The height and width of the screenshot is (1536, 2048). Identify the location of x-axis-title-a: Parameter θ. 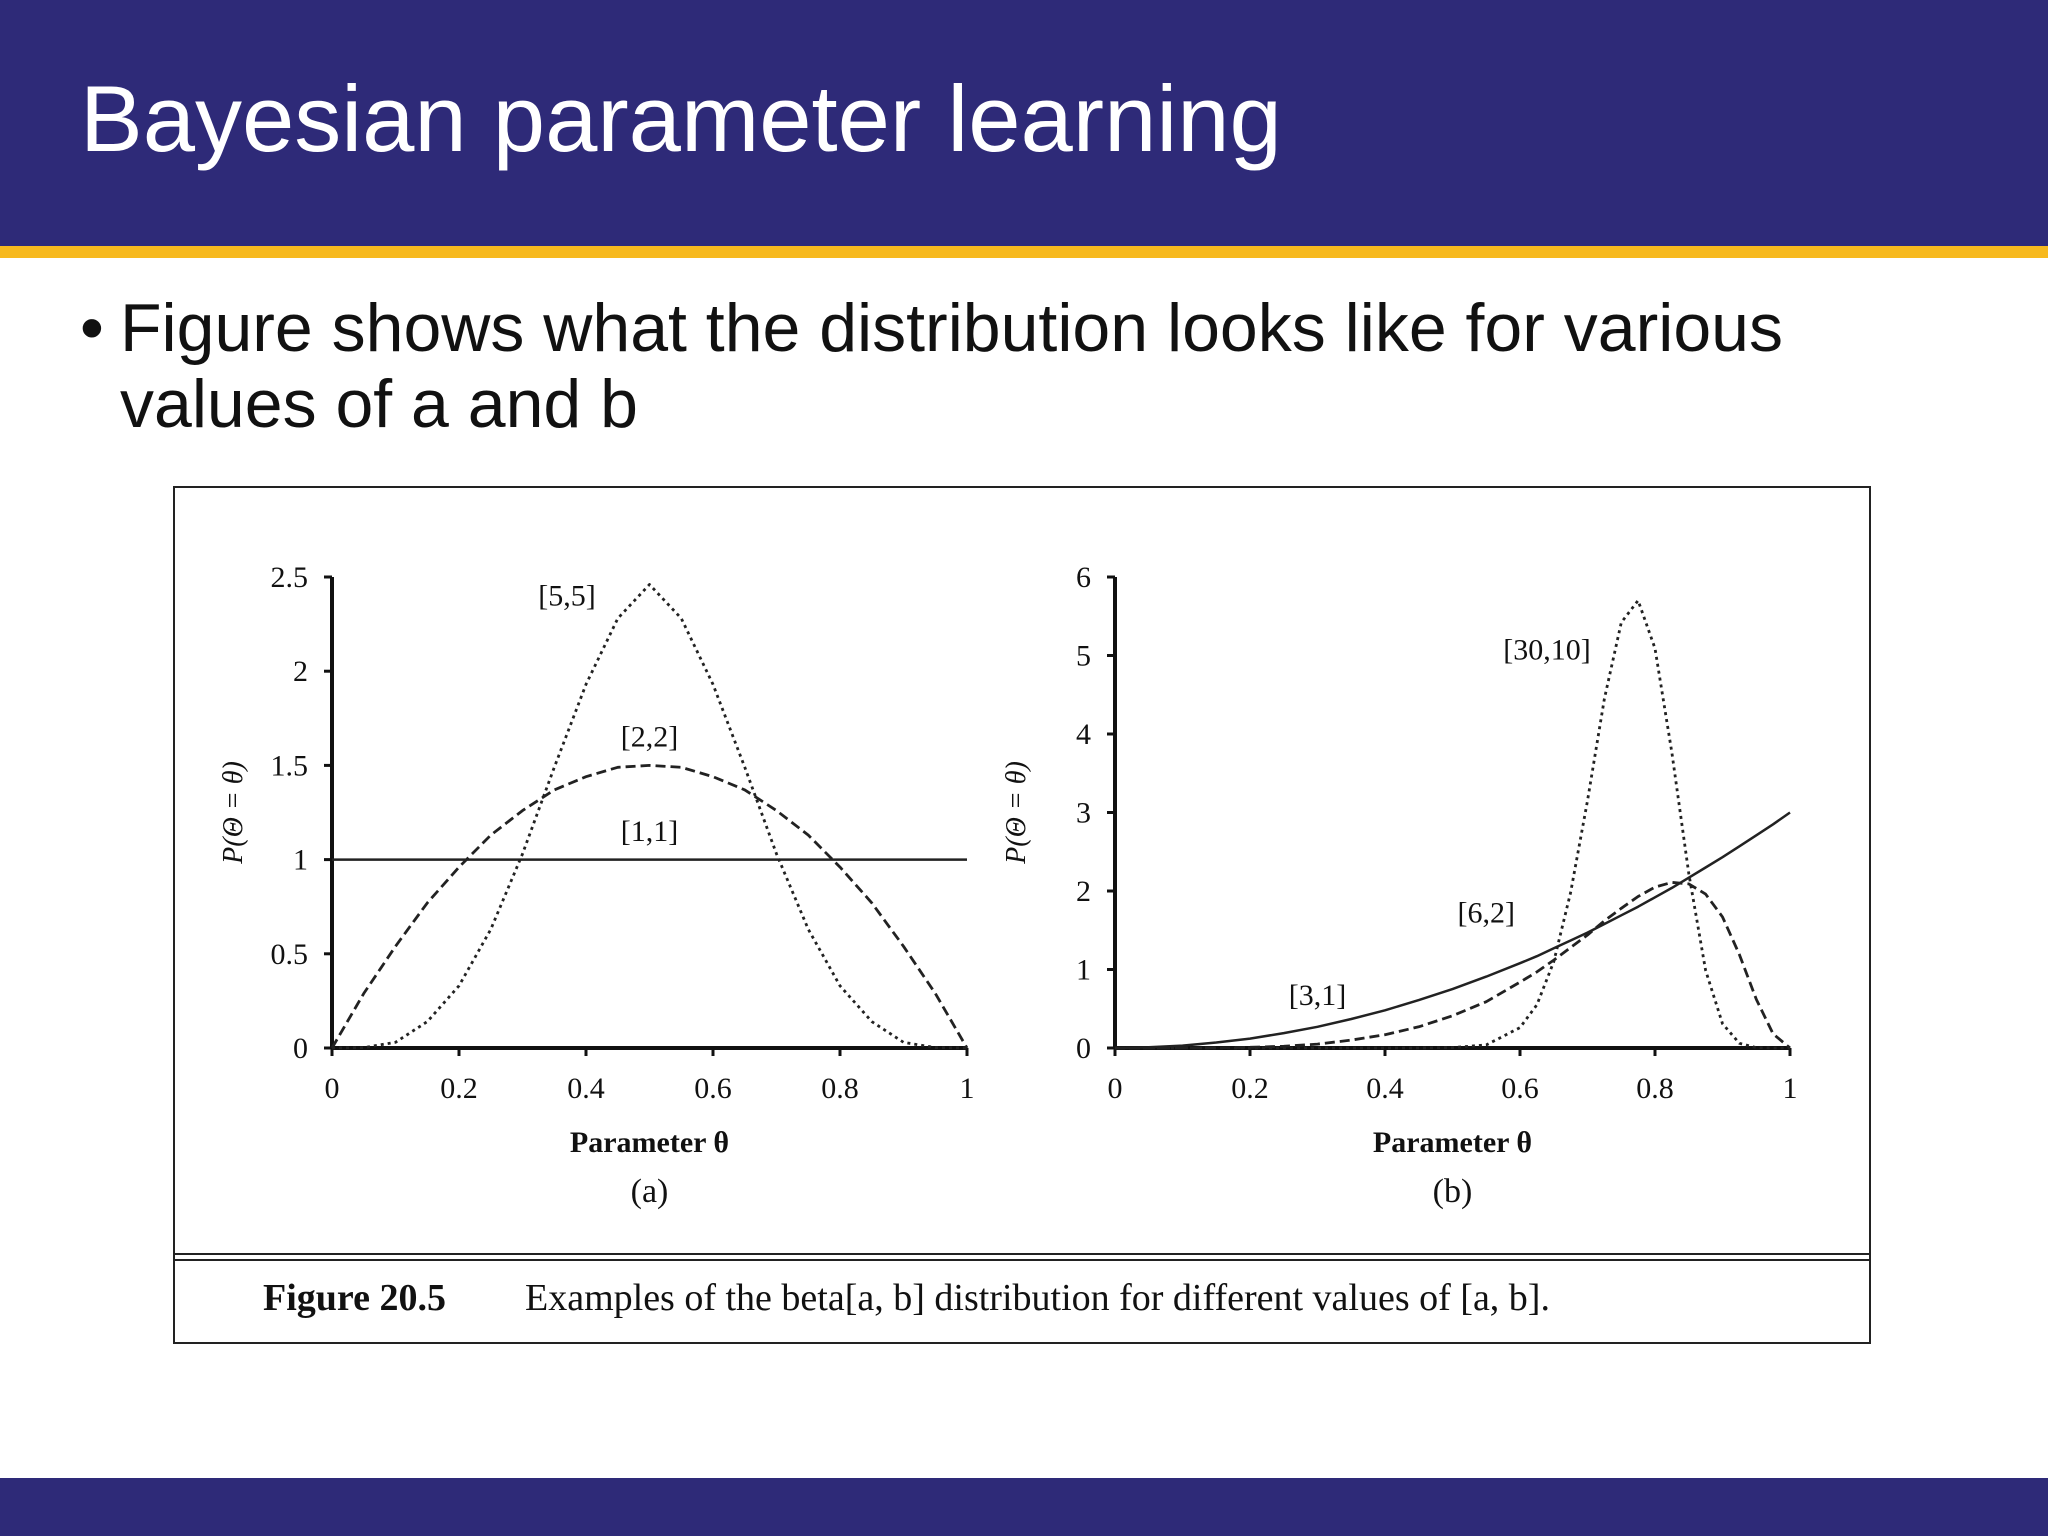
(649, 1142).